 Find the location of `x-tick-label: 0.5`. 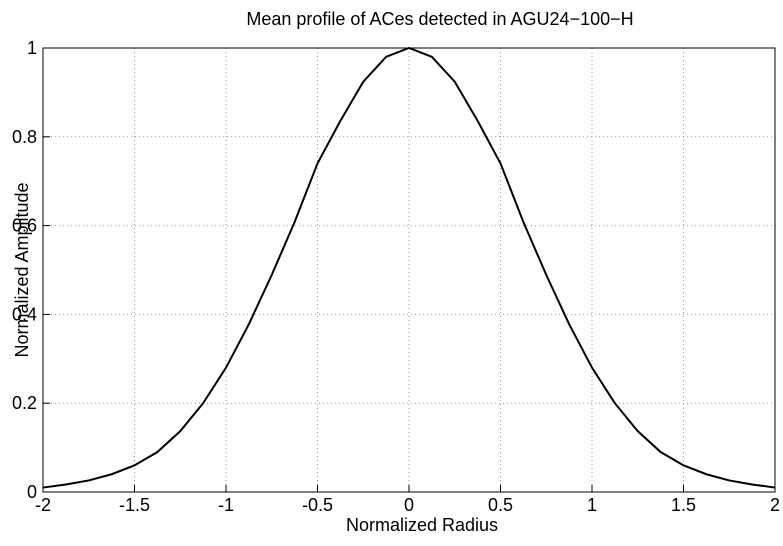

x-tick-label: 0.5 is located at coordinates (500, 505).